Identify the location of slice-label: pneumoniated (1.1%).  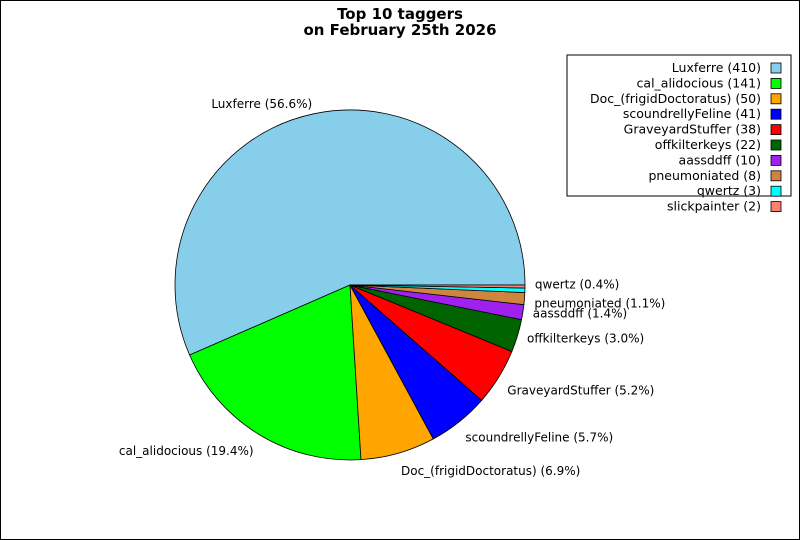
(599, 303).